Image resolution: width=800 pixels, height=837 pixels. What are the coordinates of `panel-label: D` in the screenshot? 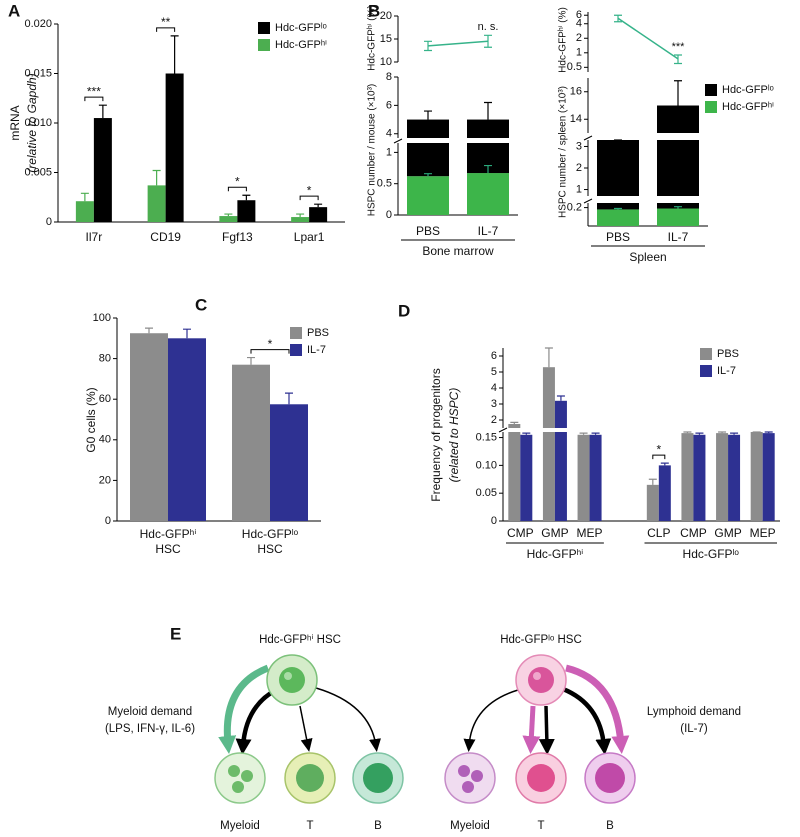 It's located at (404, 310).